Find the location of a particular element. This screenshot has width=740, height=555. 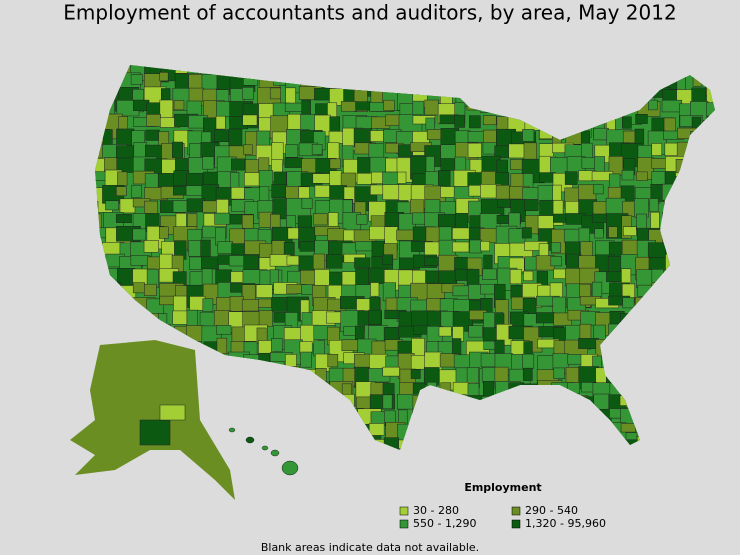

legend-label: 30 - 280 is located at coordinates (436, 510).